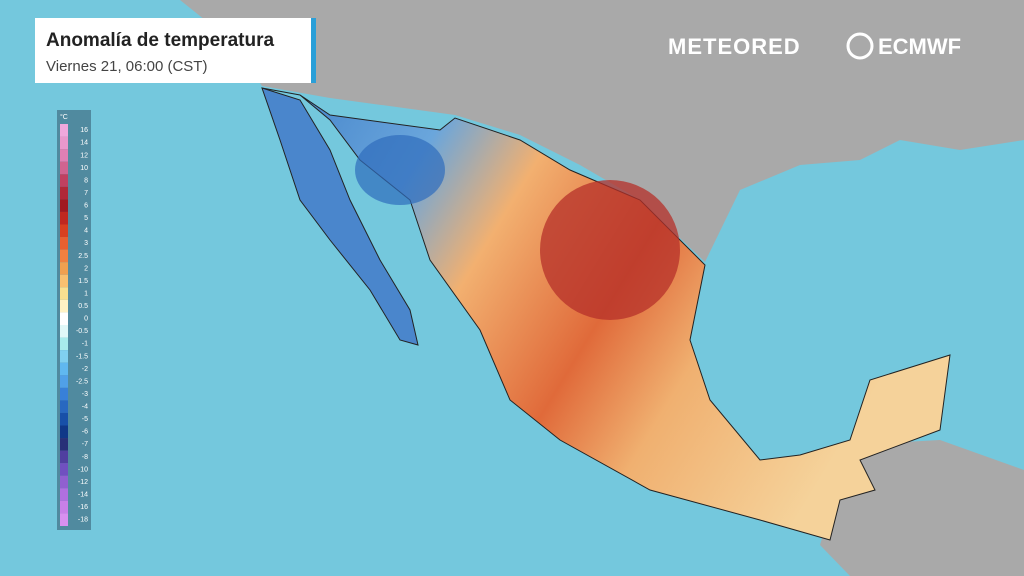 The height and width of the screenshot is (576, 1024). What do you see at coordinates (83, 520) in the screenshot?
I see `legend-label: -18` at bounding box center [83, 520].